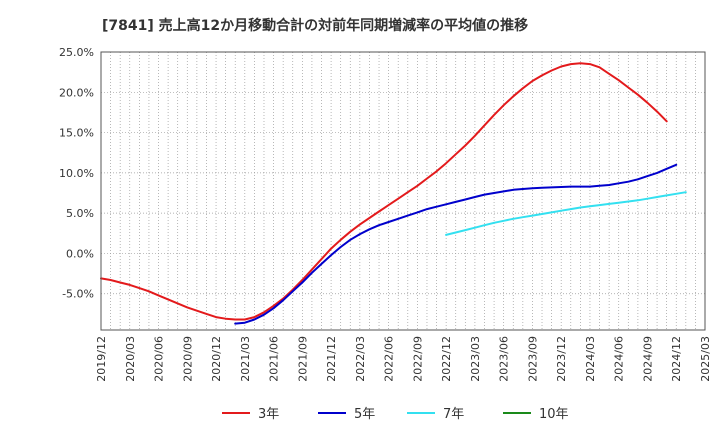 The image size is (720, 440). Describe the element at coordinates (446, 359) in the screenshot. I see `x-tick-label: 2022/12` at that location.